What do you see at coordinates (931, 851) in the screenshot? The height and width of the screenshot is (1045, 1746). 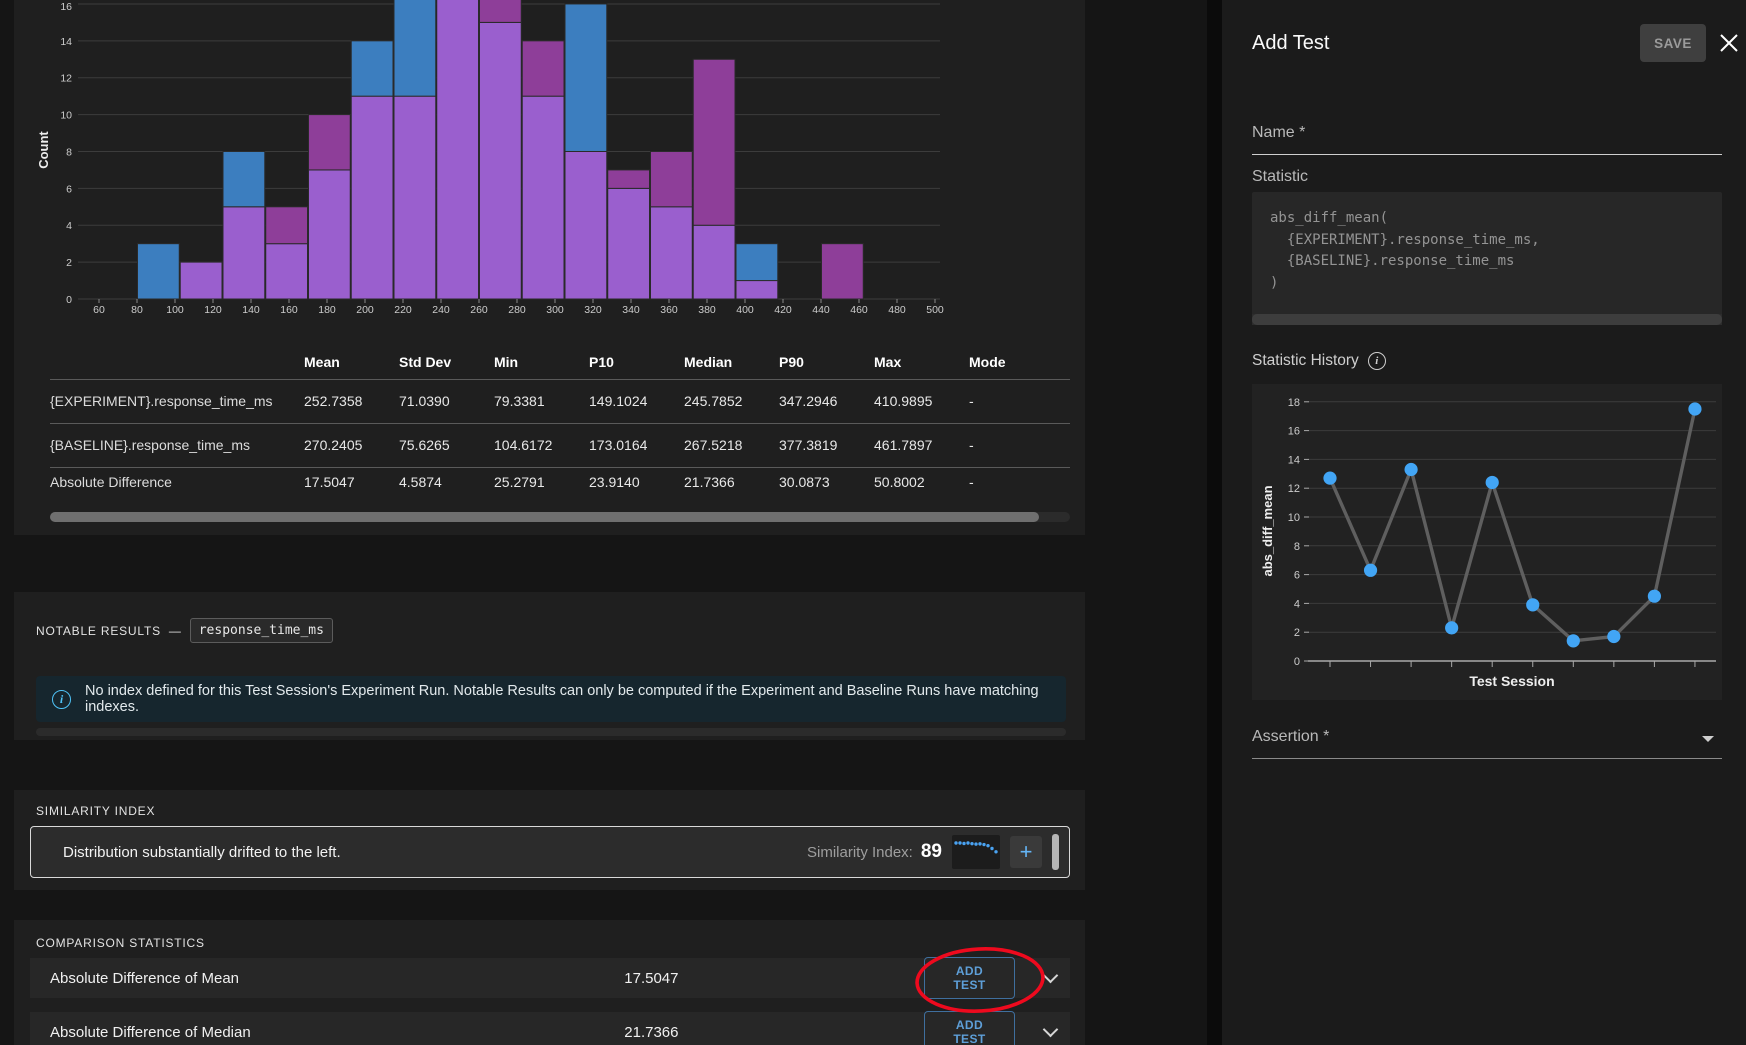 I see `similarity-index-value: 89` at bounding box center [931, 851].